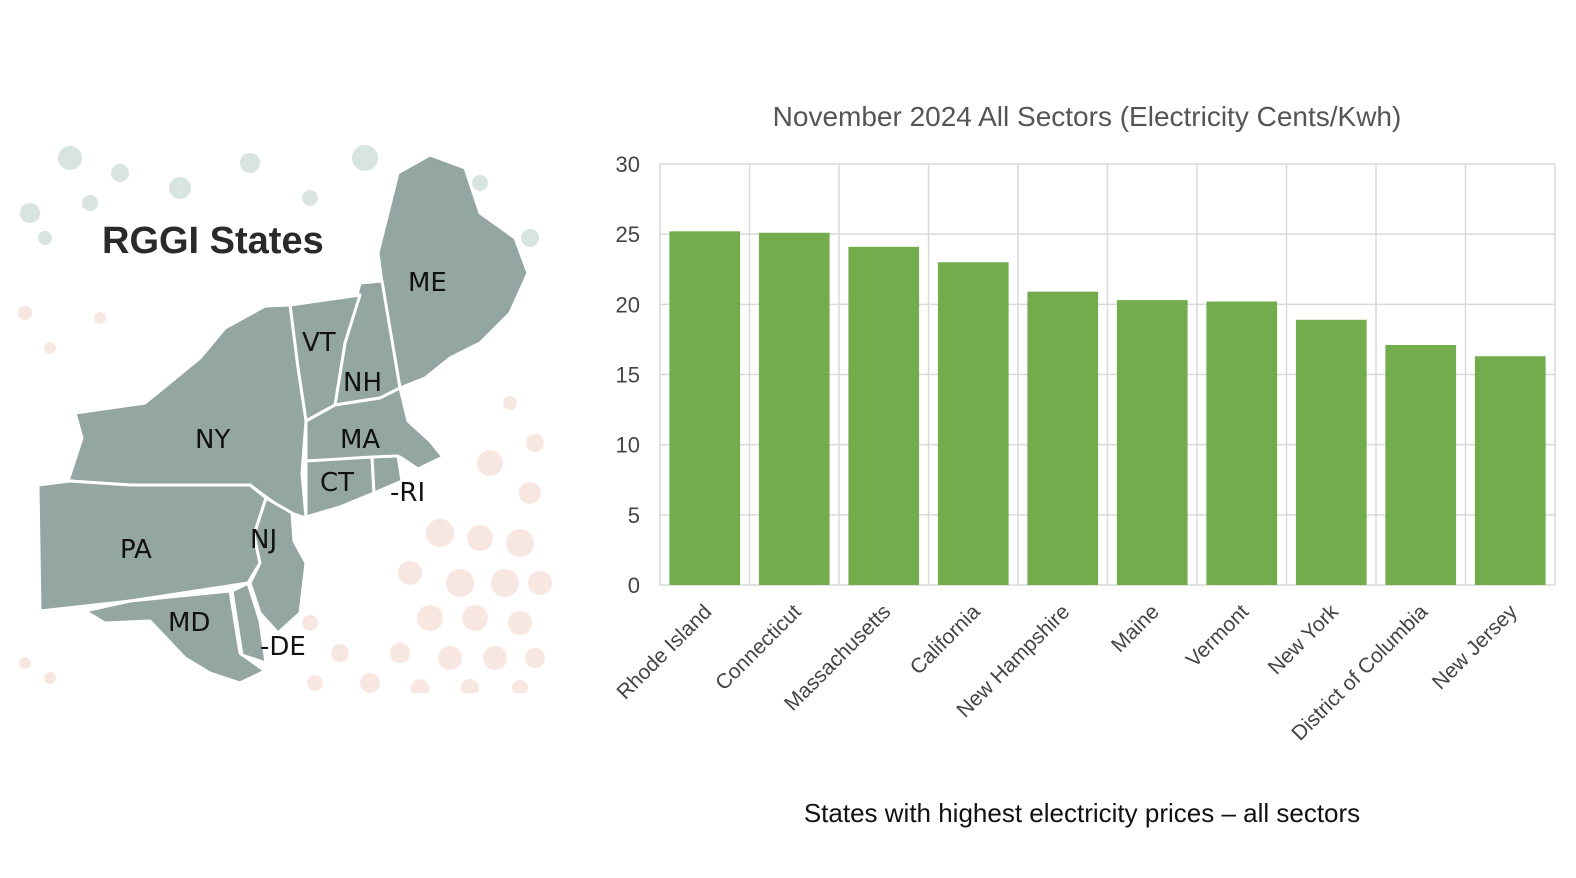  Describe the element at coordinates (945, 639) in the screenshot. I see `x-tick-label: California` at that location.